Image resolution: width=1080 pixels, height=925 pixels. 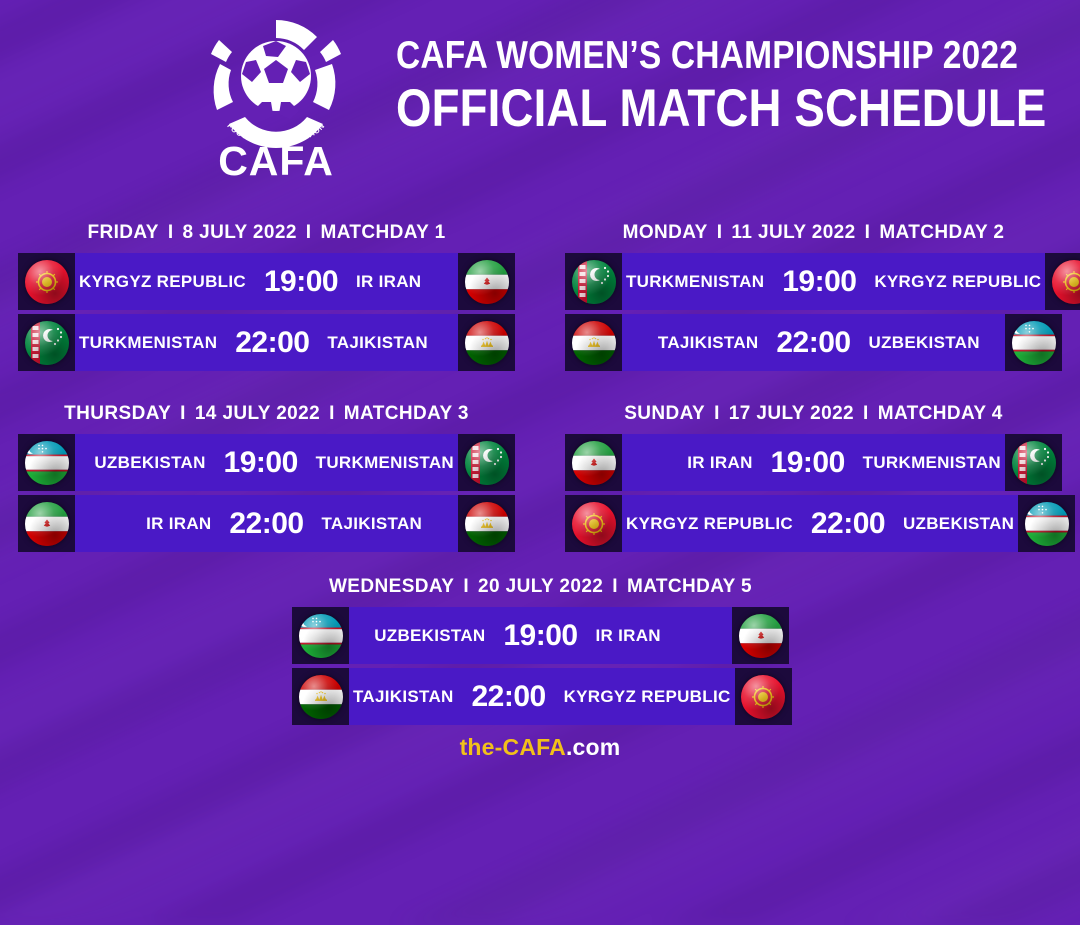 I want to click on matchday-weekday: FRIDAY, so click(x=122, y=232).